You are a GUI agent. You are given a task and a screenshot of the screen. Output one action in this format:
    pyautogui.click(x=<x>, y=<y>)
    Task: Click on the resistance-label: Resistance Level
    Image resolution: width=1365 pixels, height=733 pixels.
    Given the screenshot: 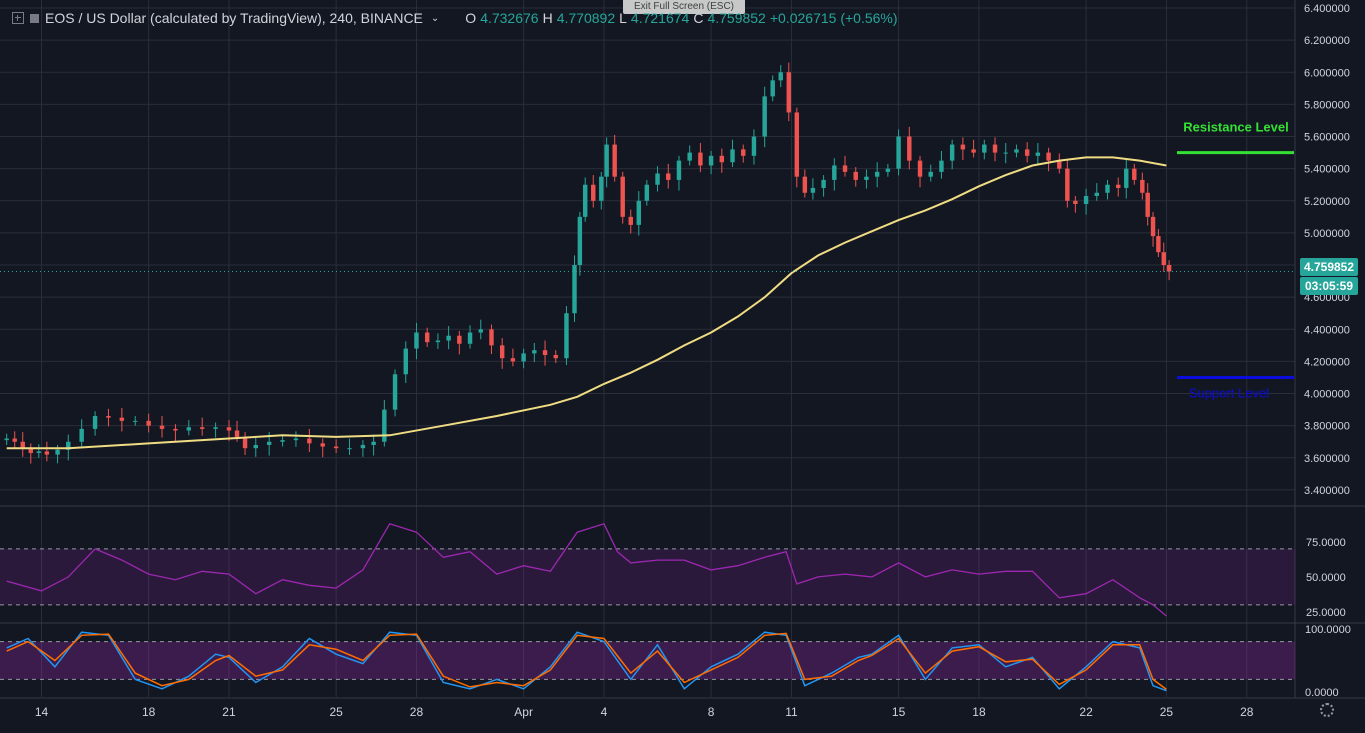 What is the action you would take?
    pyautogui.click(x=1236, y=127)
    